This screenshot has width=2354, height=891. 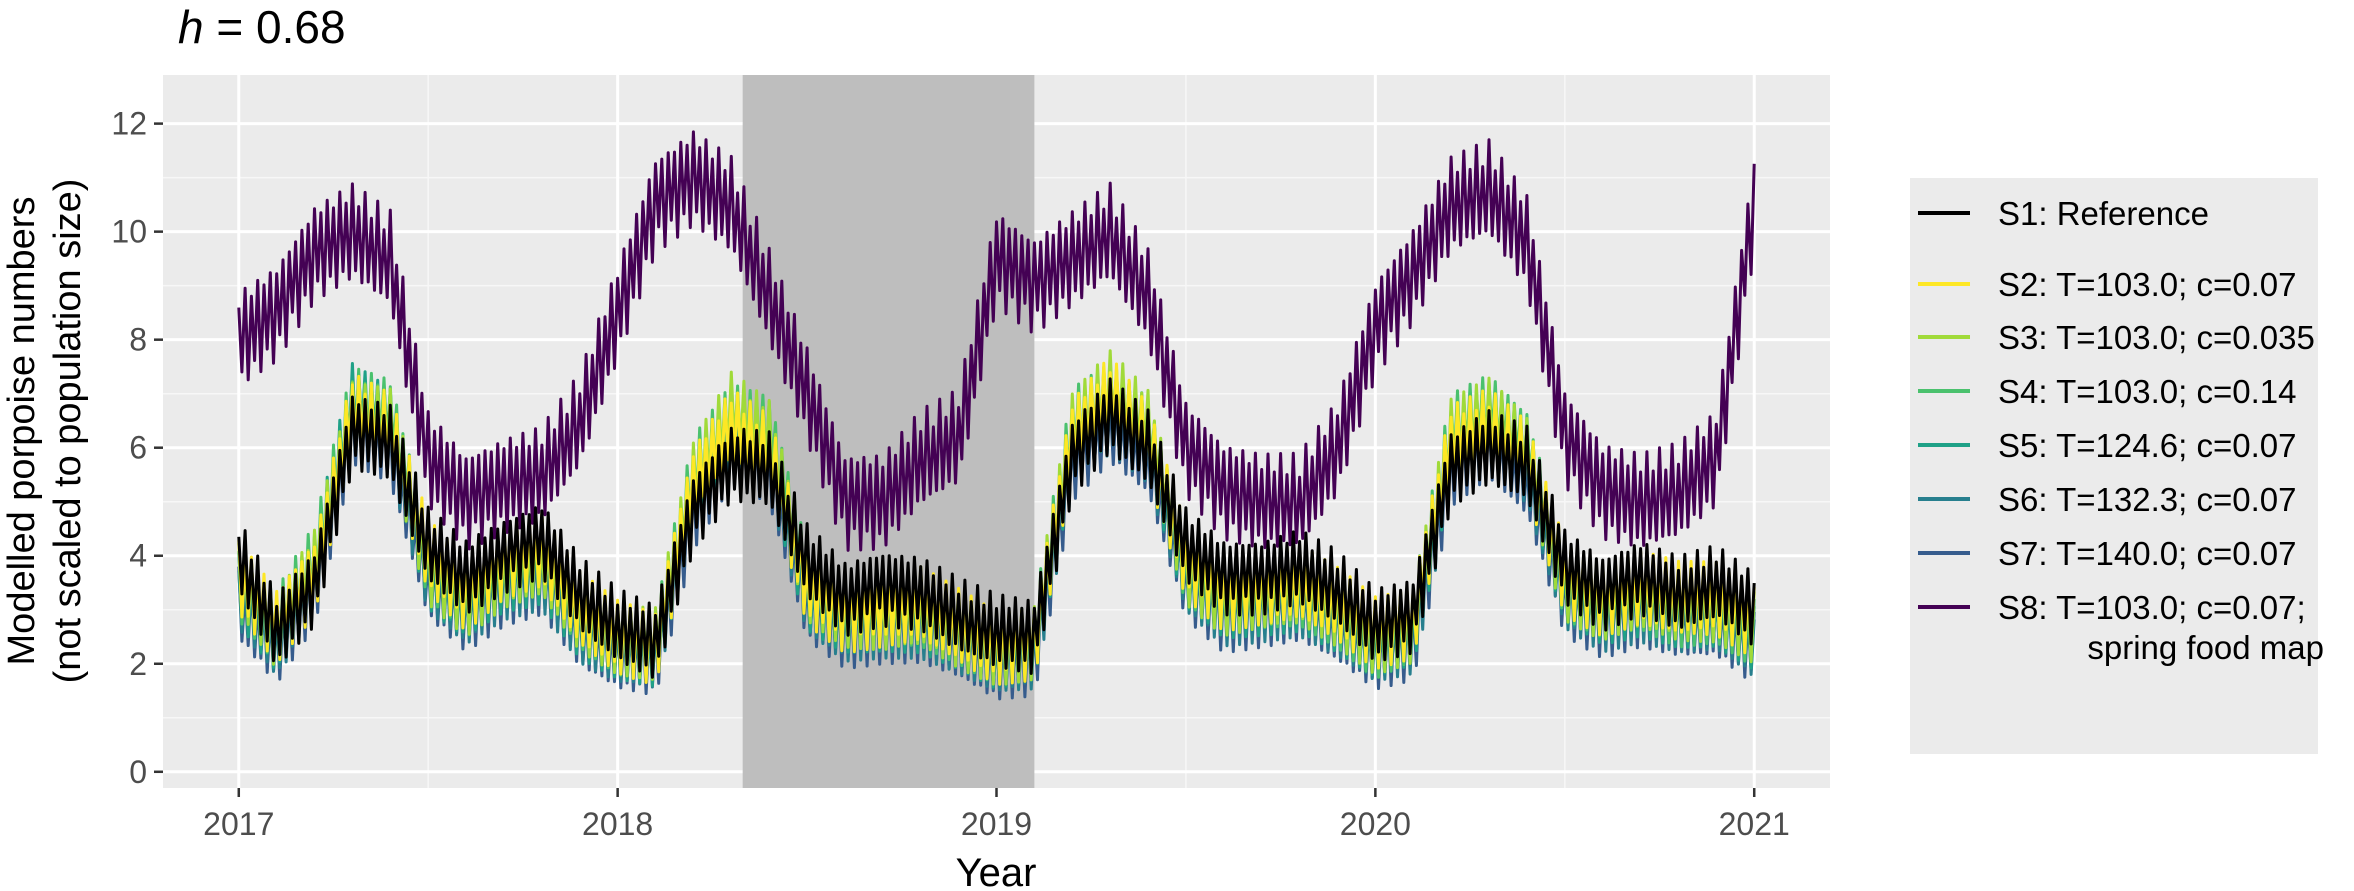 What do you see at coordinates (138, 664) in the screenshot?
I see `y-tick-label: 2` at bounding box center [138, 664].